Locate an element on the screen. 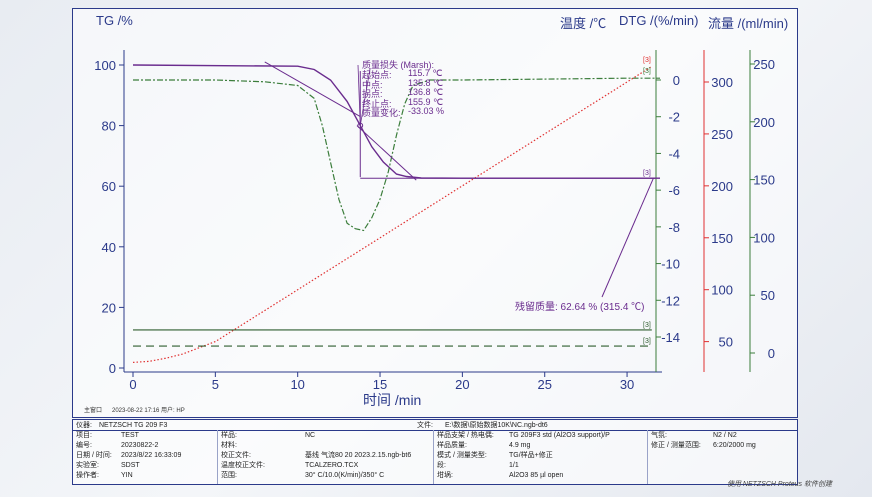  file-value: E:\数据\原始数据10K\NC.ngb-dt6 is located at coordinates (496, 425).